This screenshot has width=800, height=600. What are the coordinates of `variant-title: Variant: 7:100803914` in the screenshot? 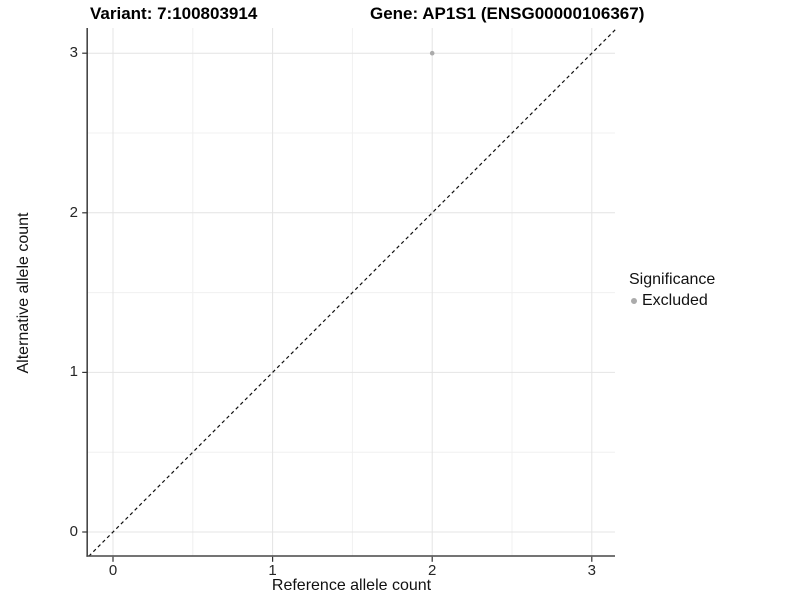 It's located at (174, 13).